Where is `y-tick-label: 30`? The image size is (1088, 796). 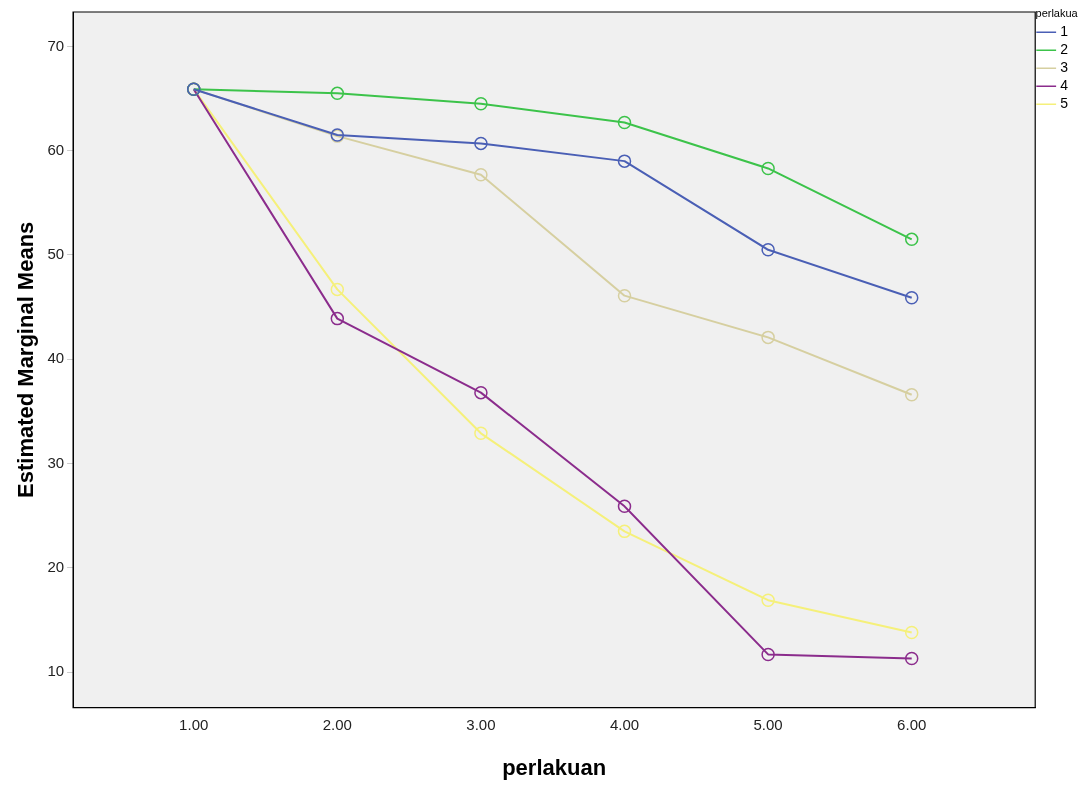 y-tick-label: 30 is located at coordinates (56, 462).